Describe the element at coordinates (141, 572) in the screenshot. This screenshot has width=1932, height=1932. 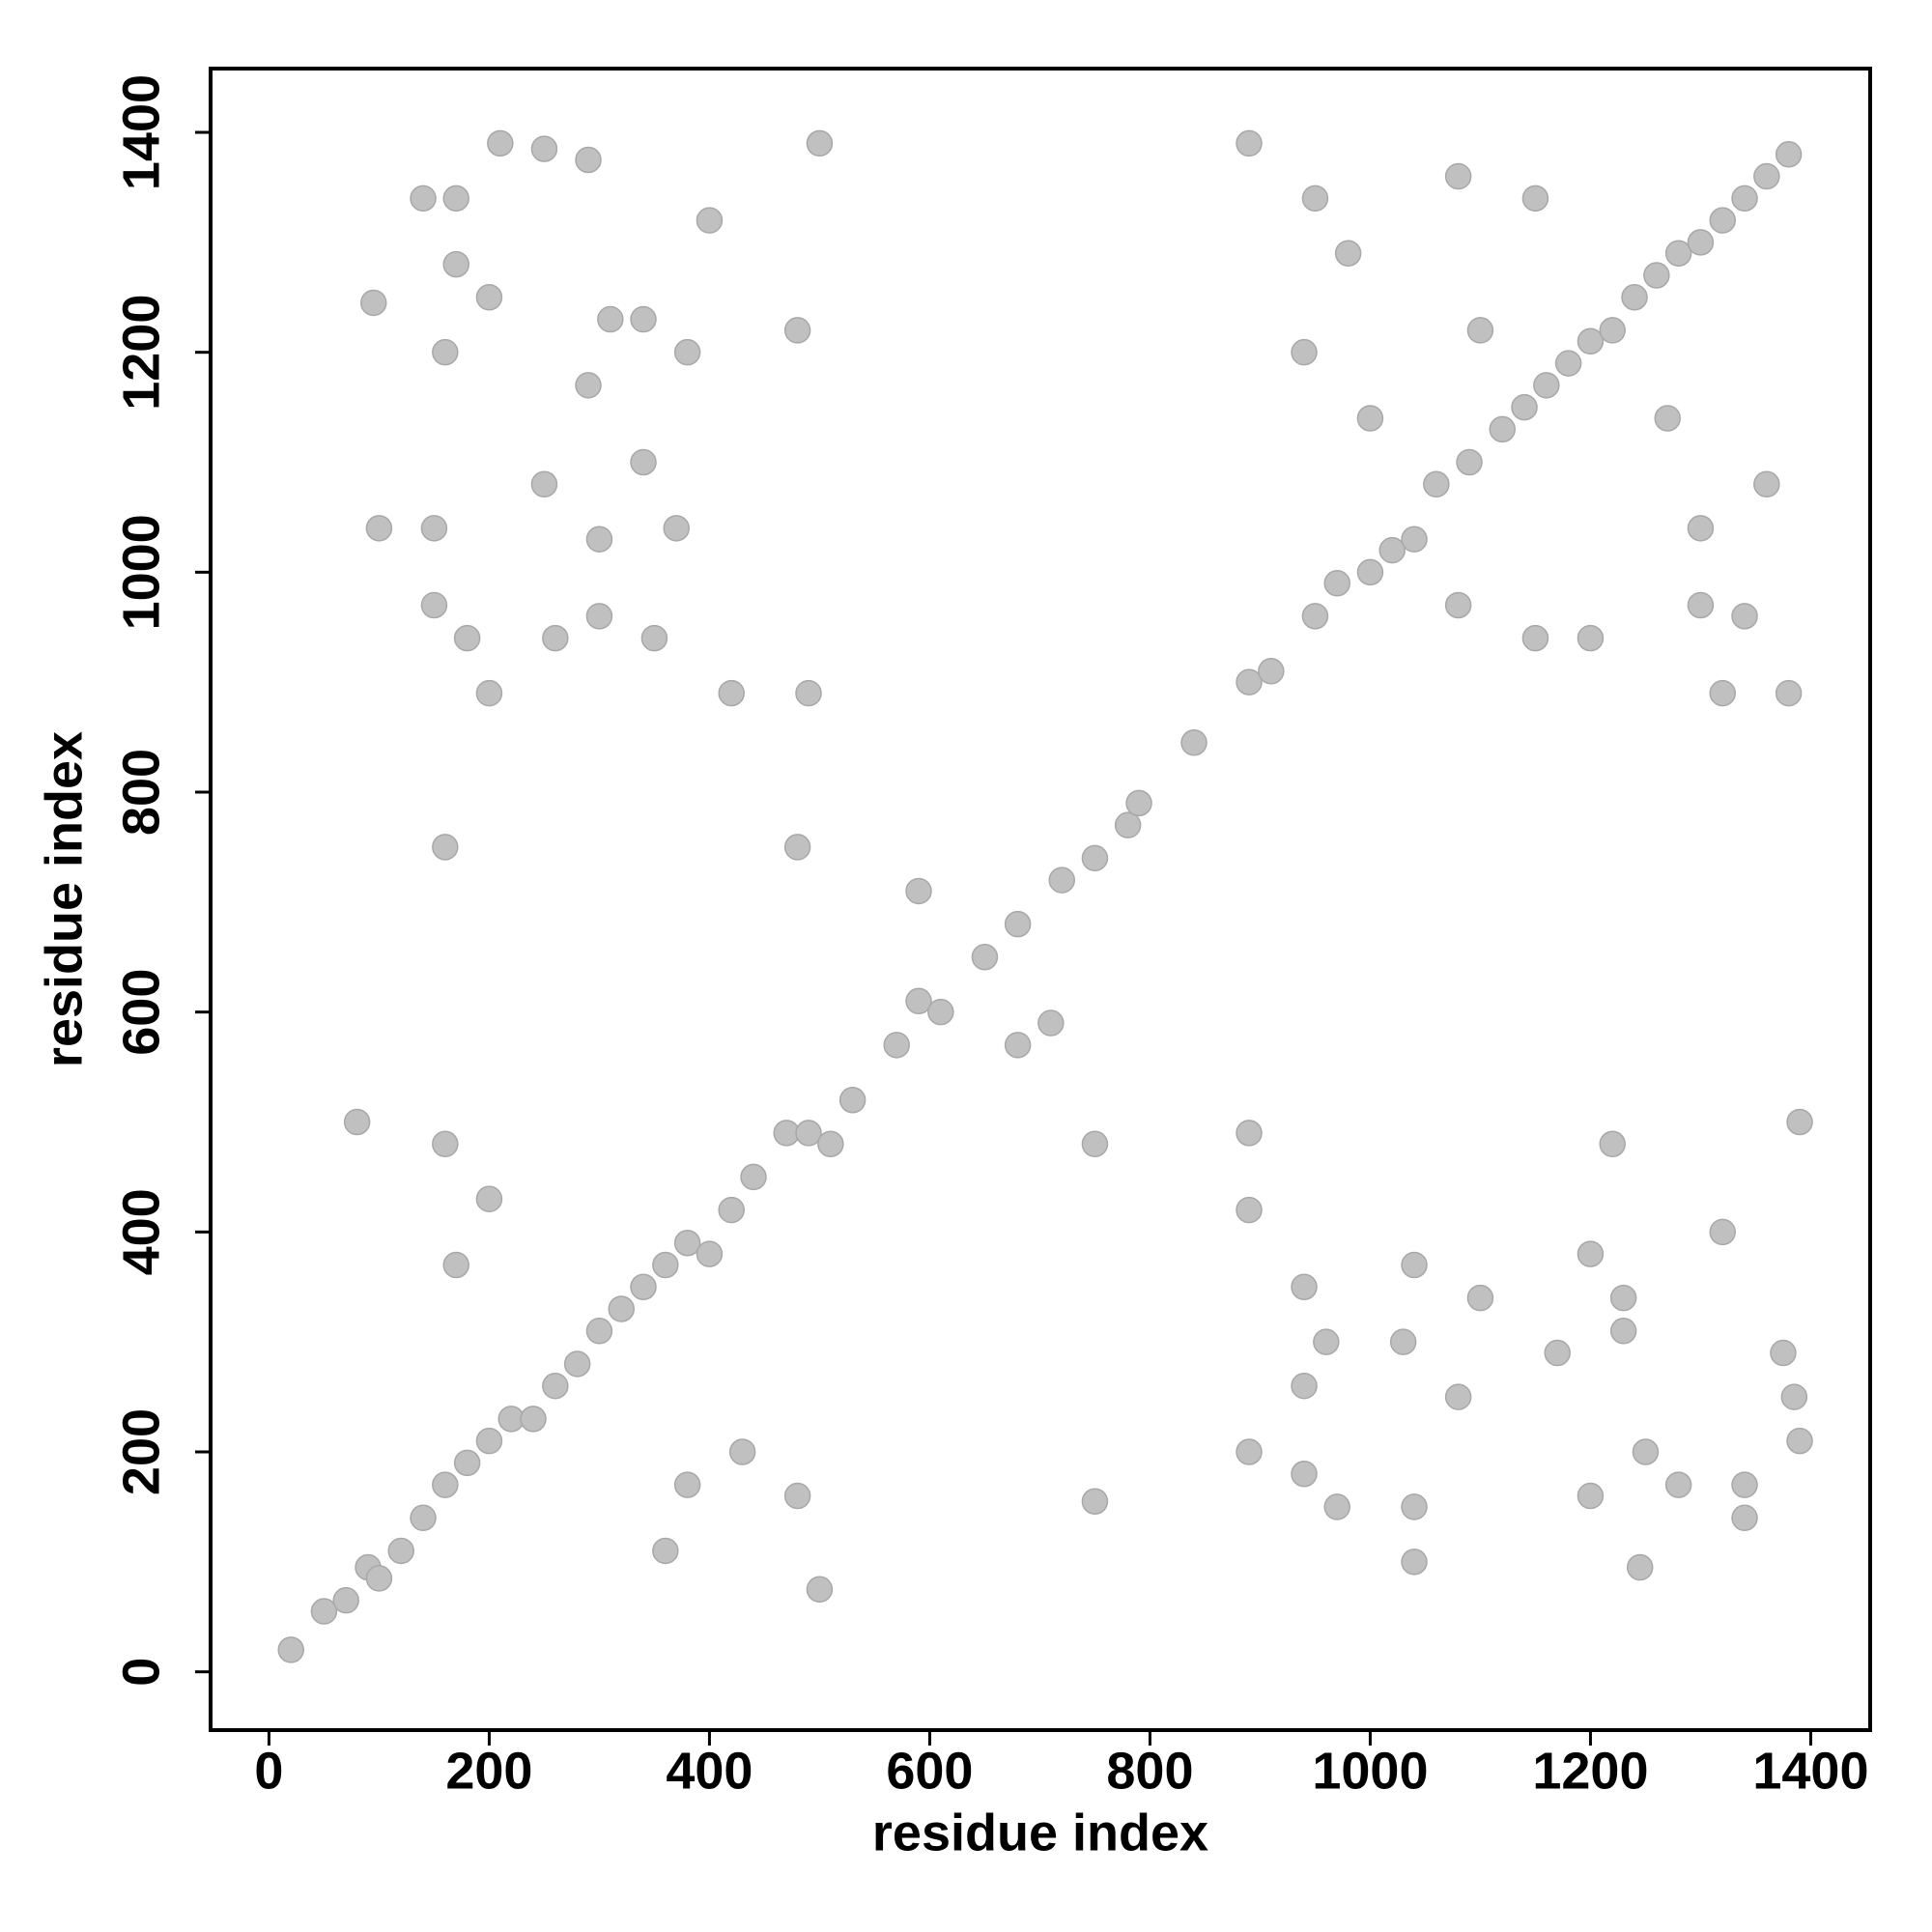
I see `y-tick-label: 1000` at that location.